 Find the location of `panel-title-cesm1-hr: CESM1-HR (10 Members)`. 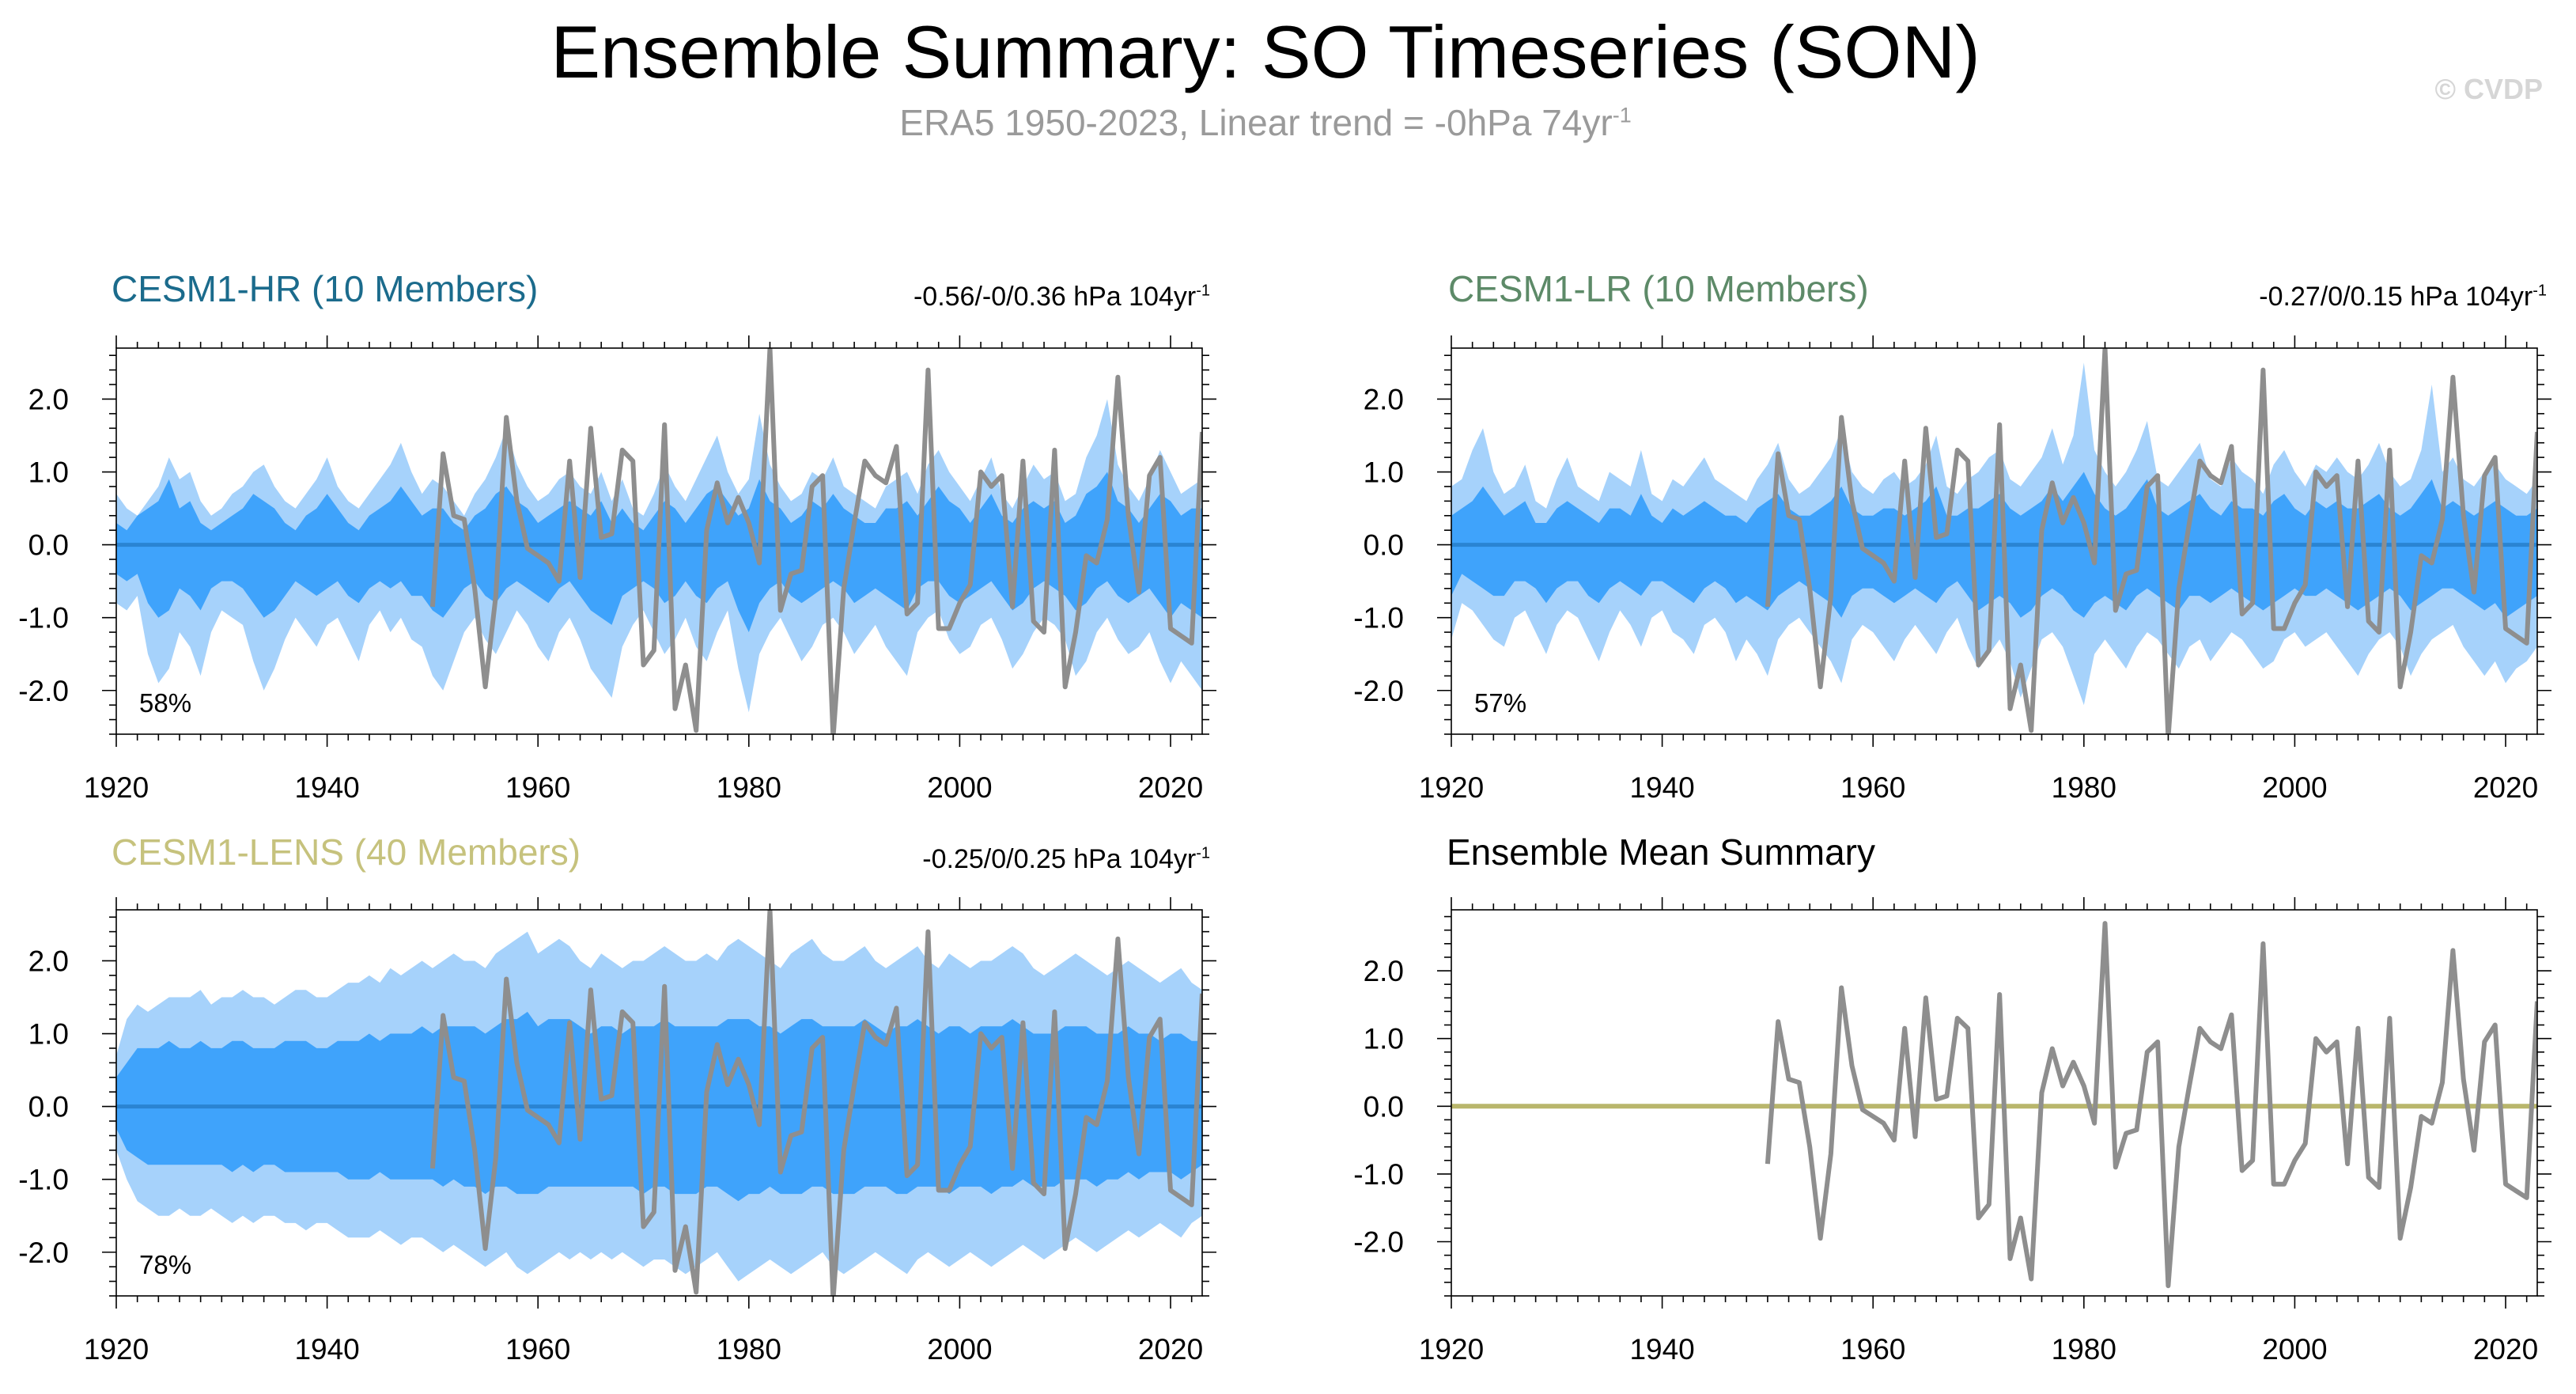

panel-title-cesm1-hr: CESM1-HR (10 Members) is located at coordinates (326, 288).